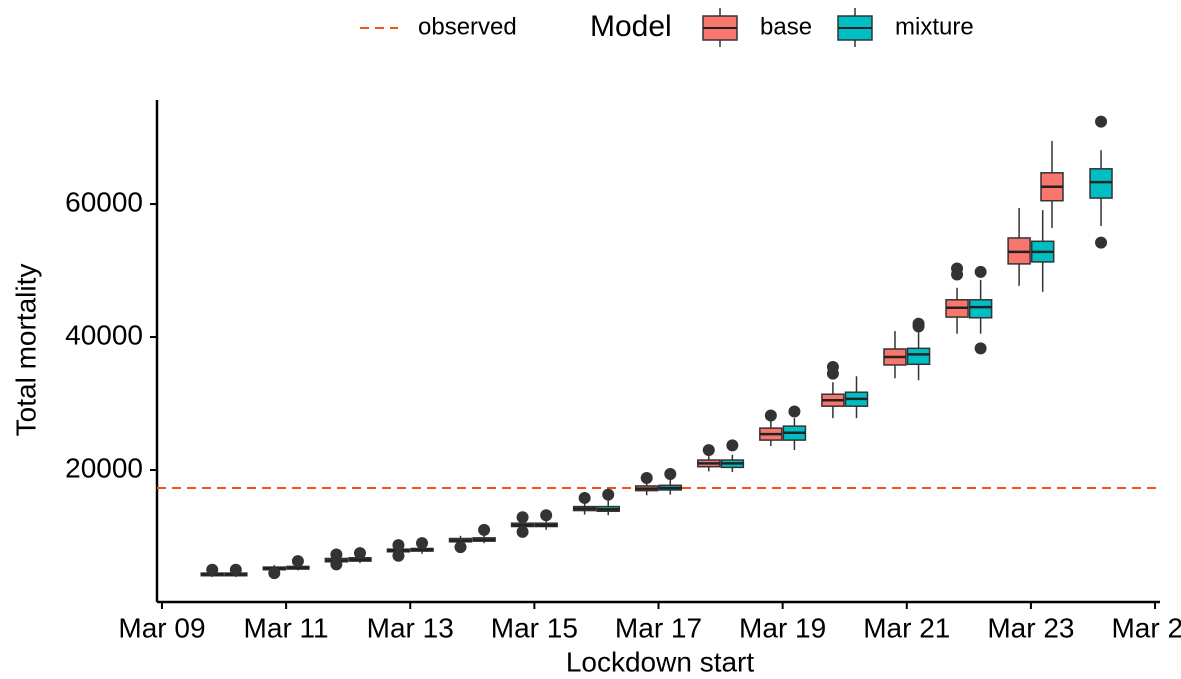 The height and width of the screenshot is (679, 1181). What do you see at coordinates (161, 627) in the screenshot?
I see `x-tick-label: Mar 09` at bounding box center [161, 627].